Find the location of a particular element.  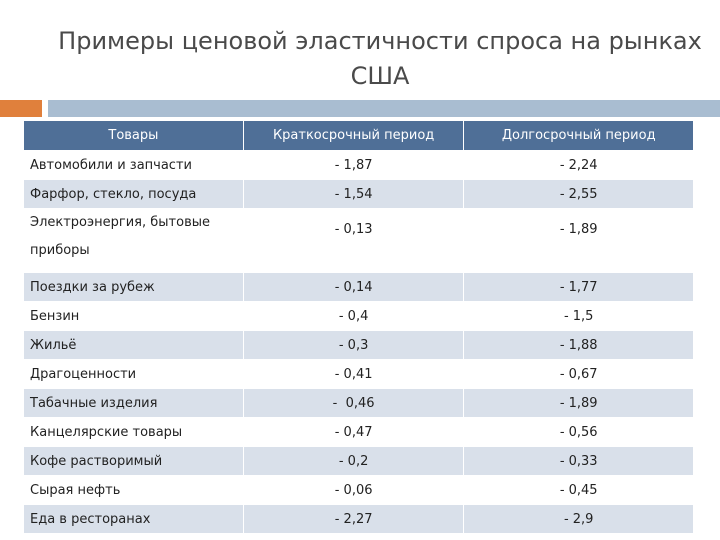

accent-bar-blue is located at coordinates (384, 108).